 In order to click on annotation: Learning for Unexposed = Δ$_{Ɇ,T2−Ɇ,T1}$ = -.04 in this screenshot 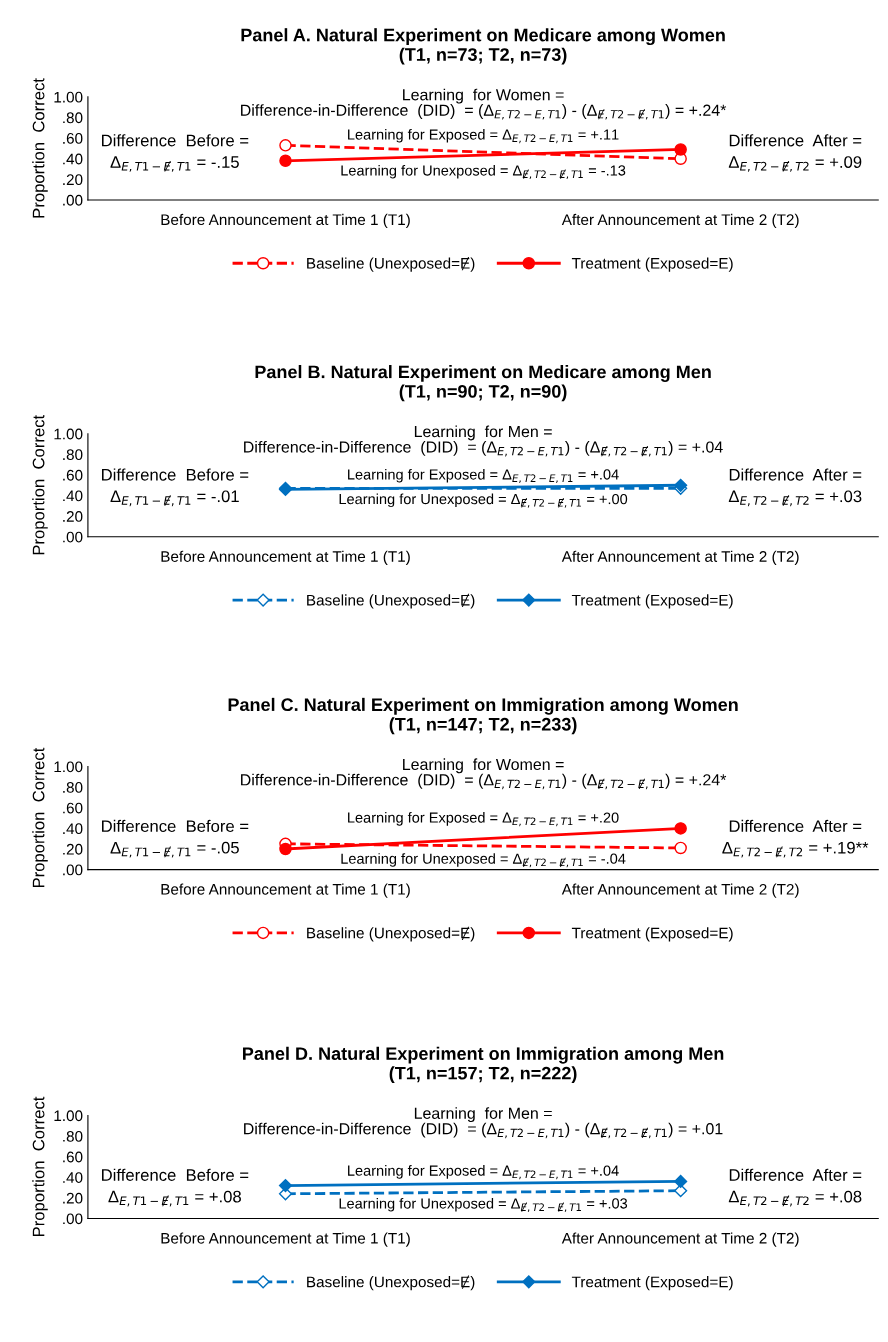, I will do `click(483, 860)`.